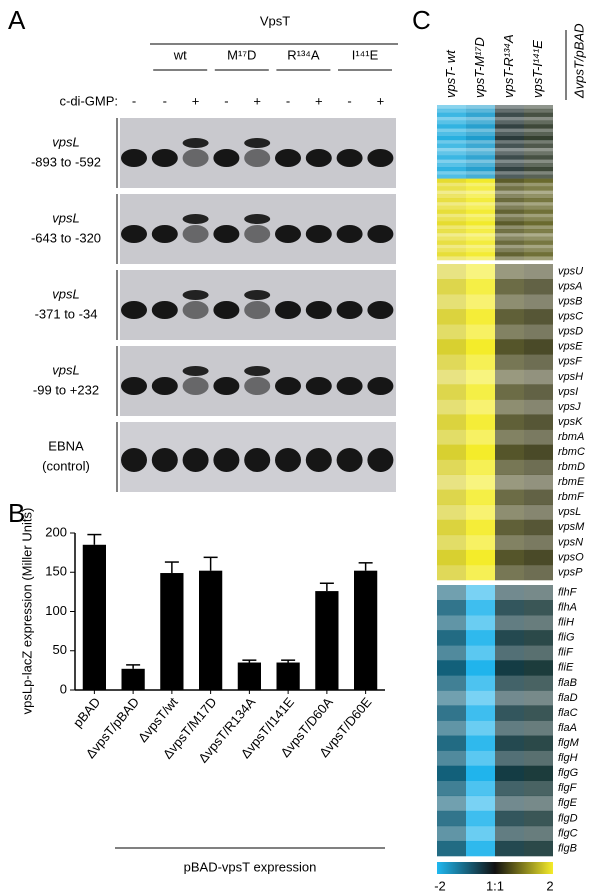 The image size is (602, 895). I want to click on ligand-sign: -, so click(226, 100).